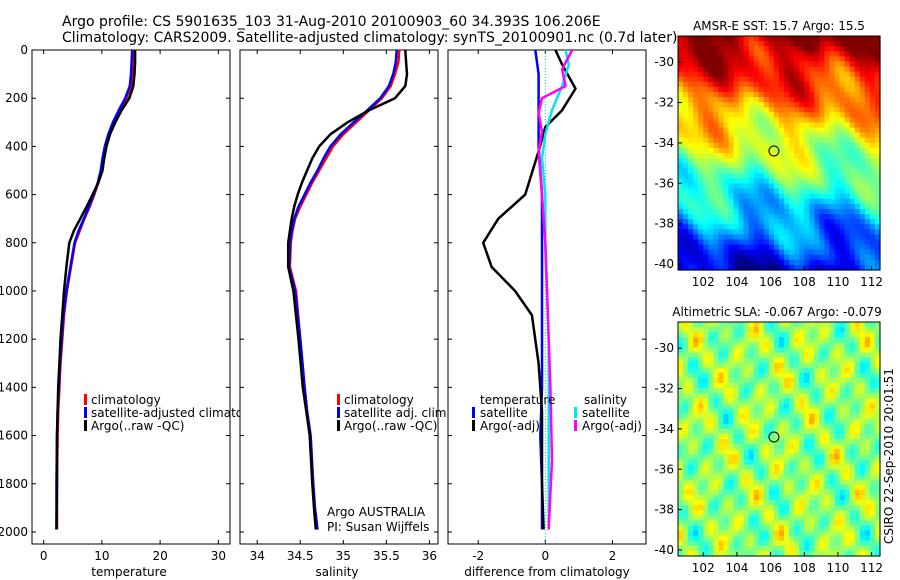  I want to click on x-tick-label: 35.5, so click(386, 556).